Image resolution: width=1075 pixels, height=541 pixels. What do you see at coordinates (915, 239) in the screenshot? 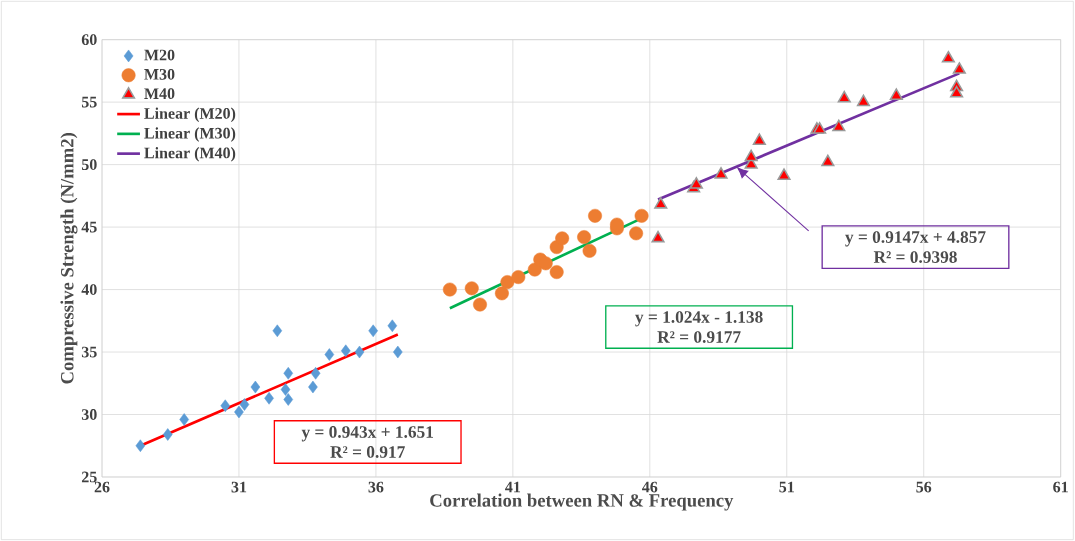
I see `annotation: y = 0.9147x + 4.857` at bounding box center [915, 239].